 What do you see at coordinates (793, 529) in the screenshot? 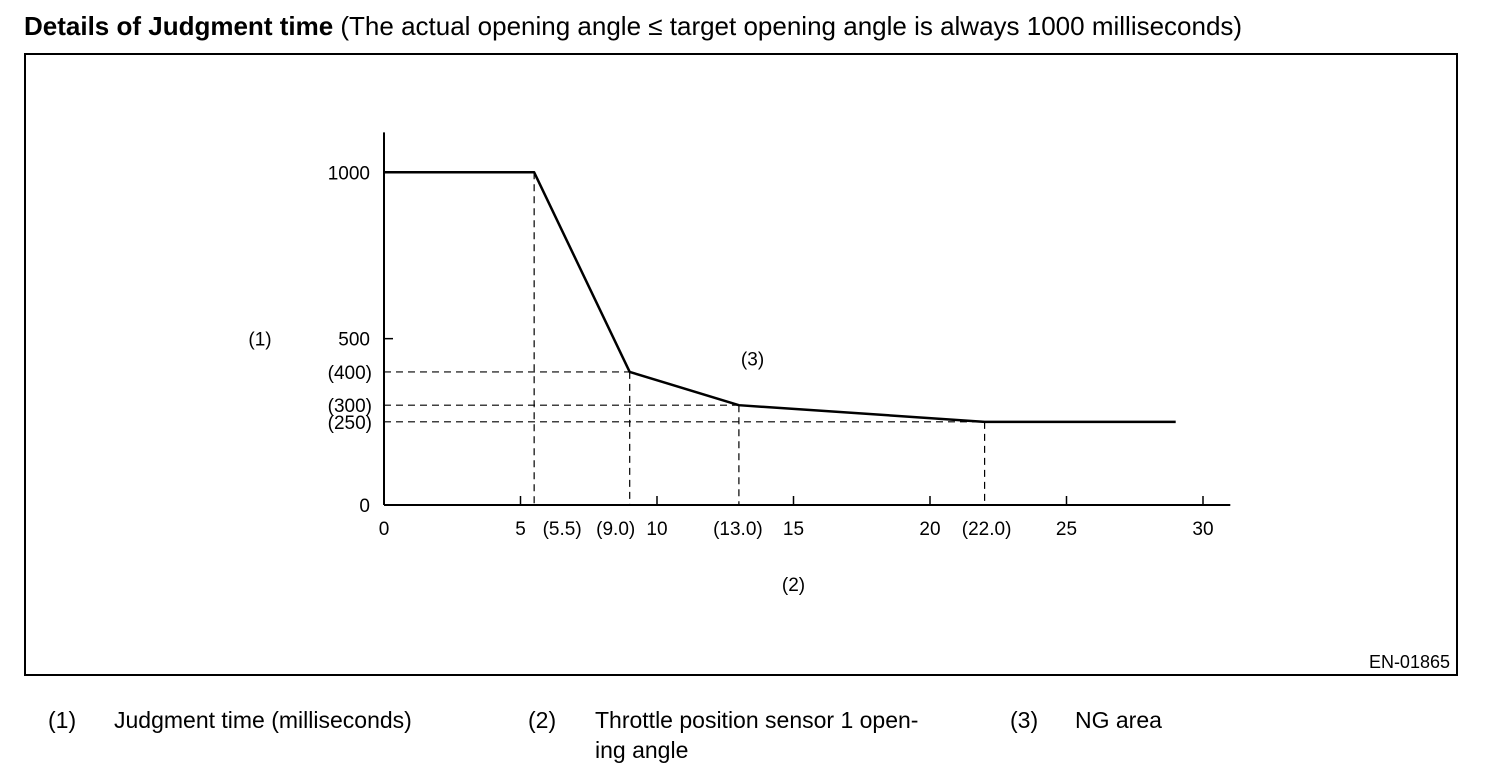
I see `x-tick-label: 15` at bounding box center [793, 529].